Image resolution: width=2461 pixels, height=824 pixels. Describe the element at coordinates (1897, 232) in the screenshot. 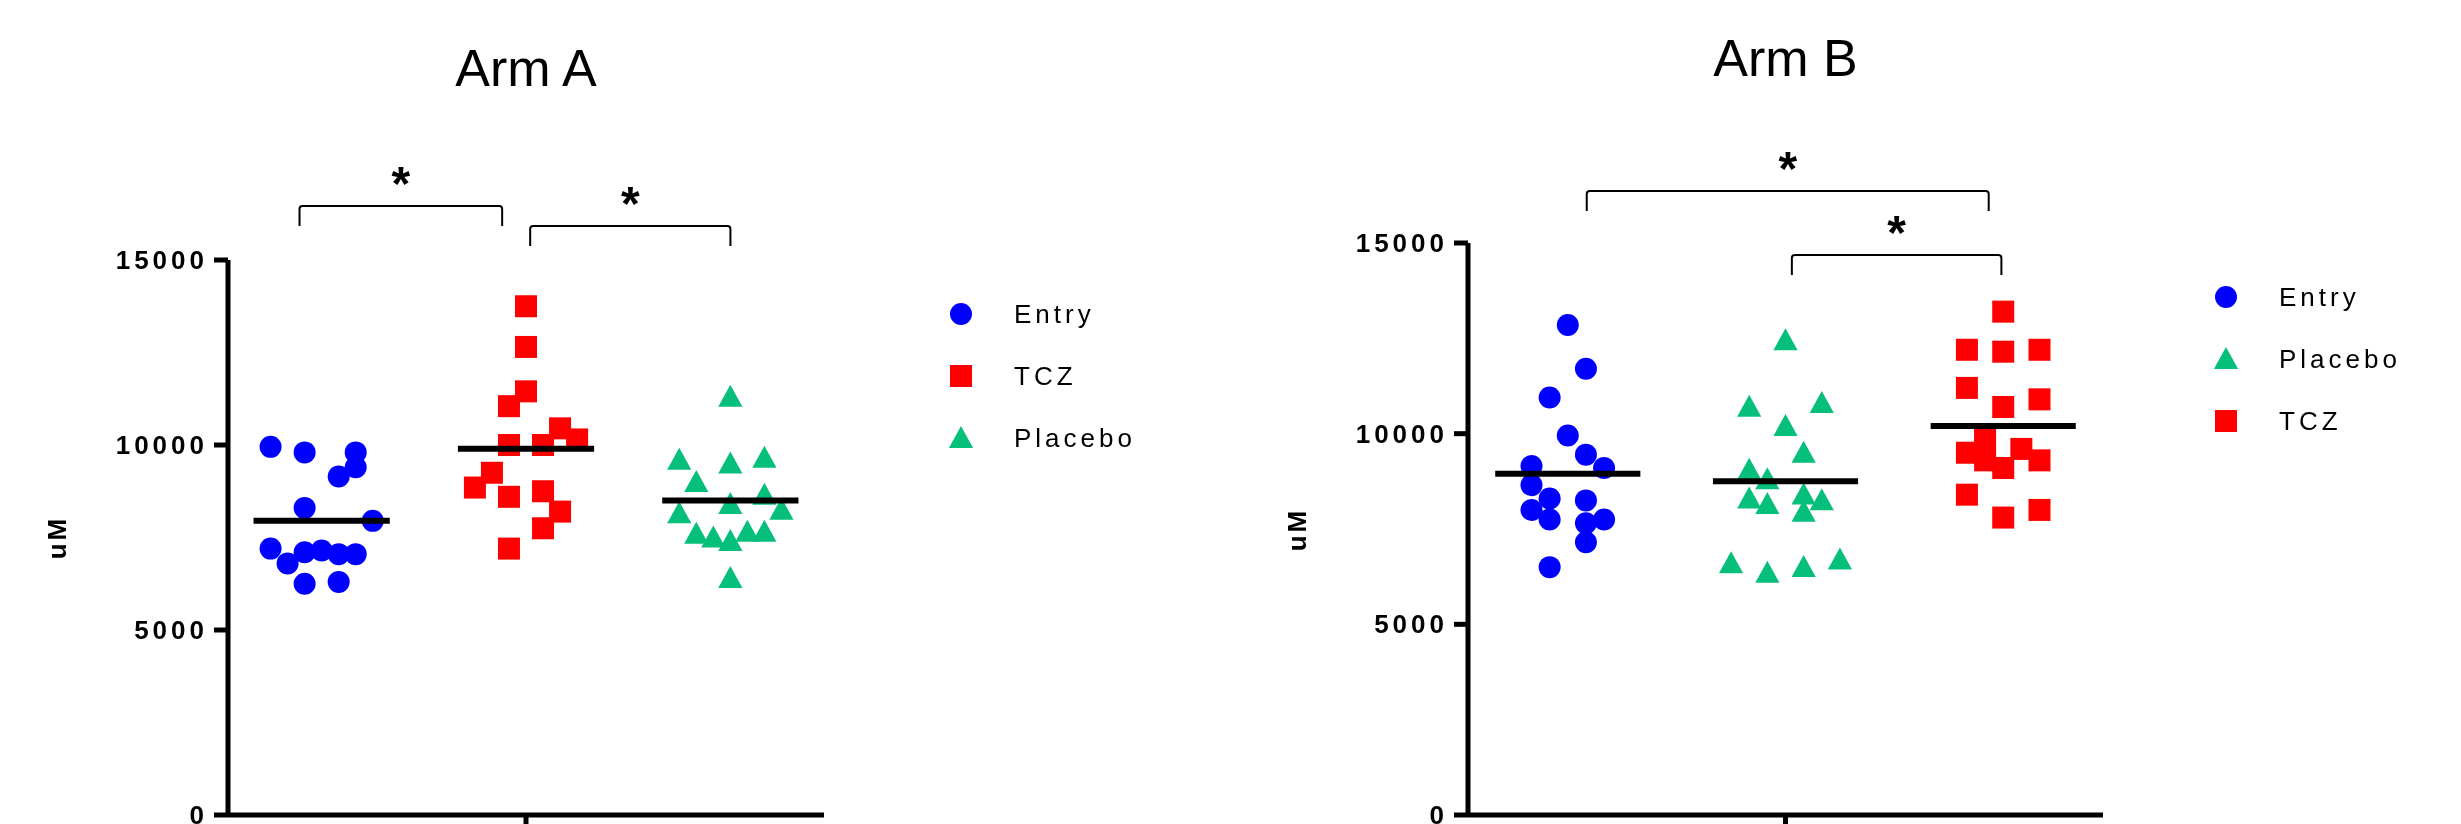

I see `annotation: *` at that location.